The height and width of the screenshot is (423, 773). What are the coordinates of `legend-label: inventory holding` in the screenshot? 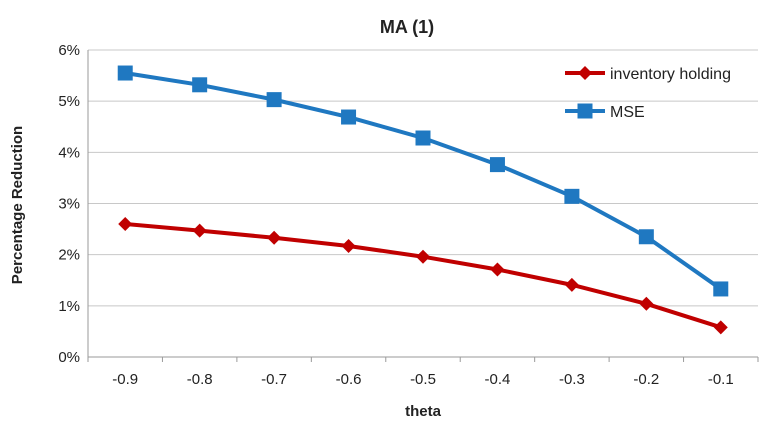 It's located at (670, 74).